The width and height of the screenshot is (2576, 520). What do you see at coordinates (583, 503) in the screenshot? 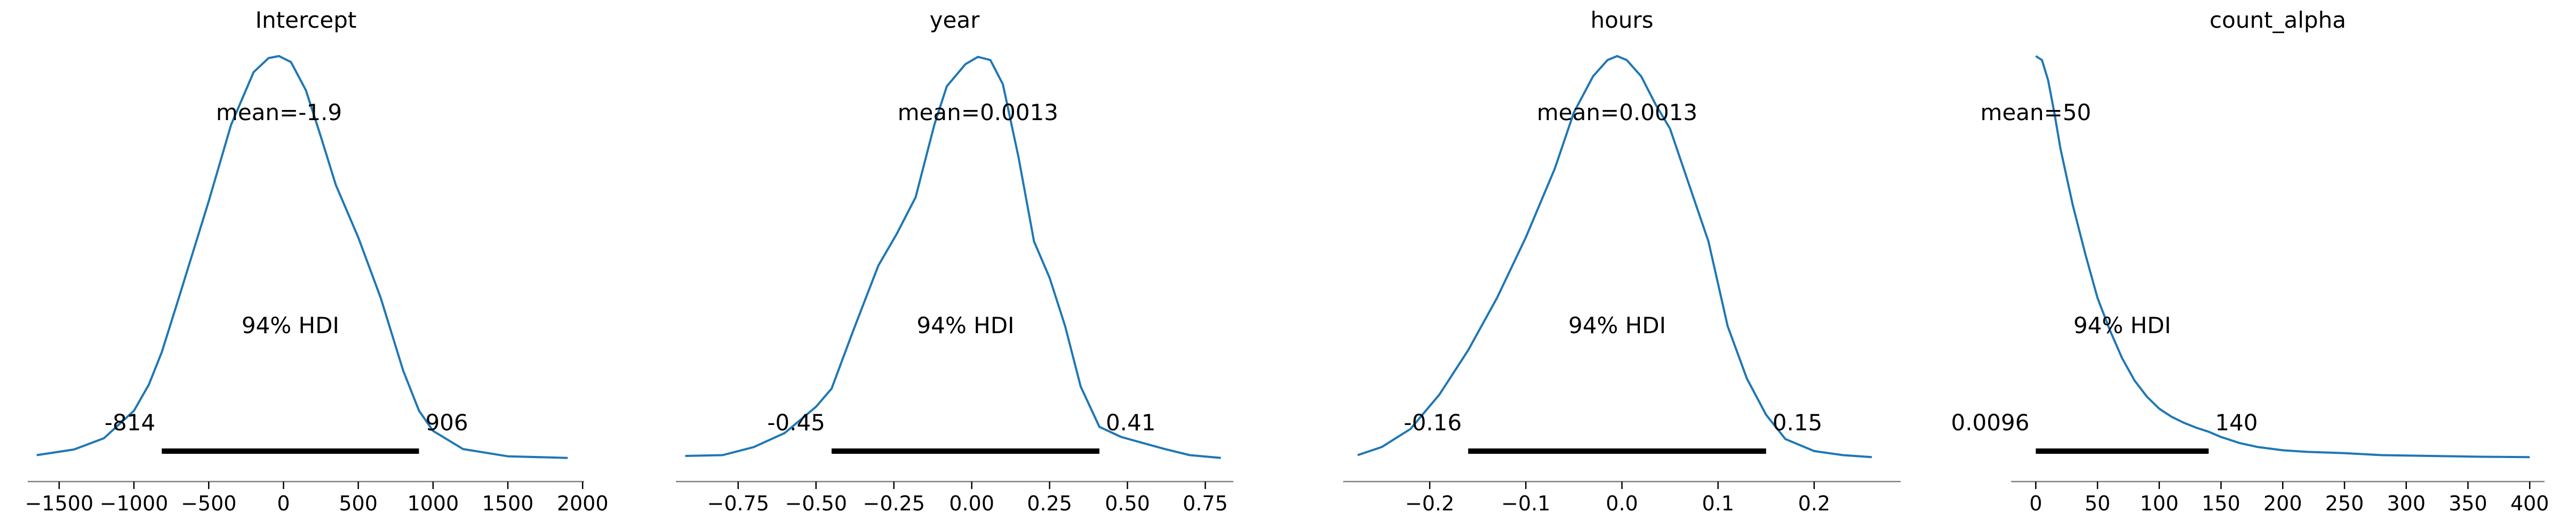
I see `x-tick-label: 2000` at bounding box center [583, 503].